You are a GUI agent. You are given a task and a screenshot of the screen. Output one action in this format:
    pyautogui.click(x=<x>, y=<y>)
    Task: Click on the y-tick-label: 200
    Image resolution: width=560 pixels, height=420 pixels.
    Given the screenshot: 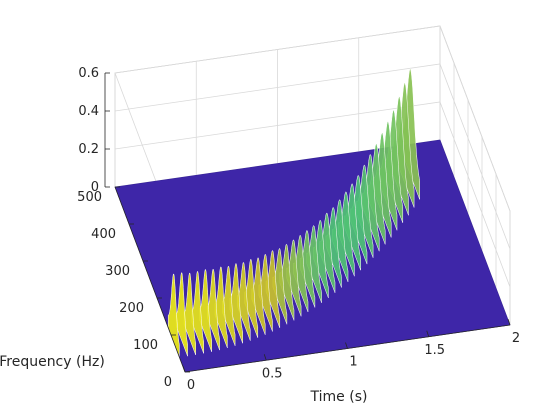 What is the action you would take?
    pyautogui.click(x=131, y=308)
    